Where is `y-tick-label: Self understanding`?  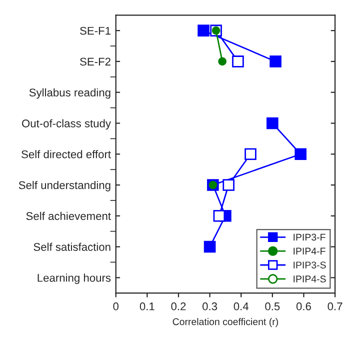
y-tick-label: Self understanding is located at coordinates (64, 186).